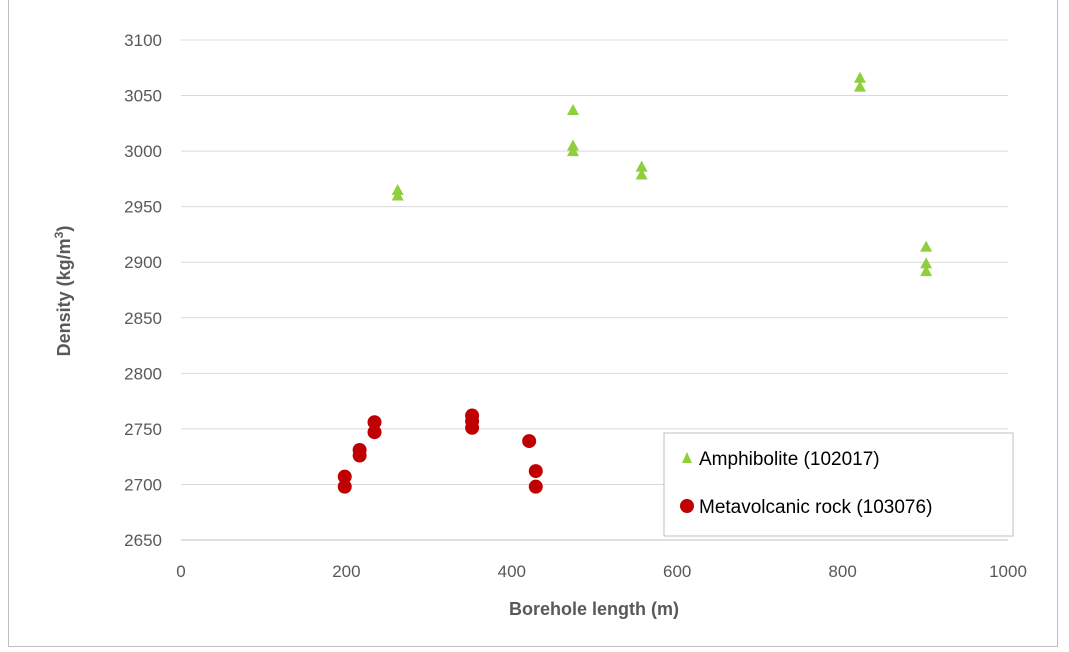 This screenshot has height=652, width=1069. What do you see at coordinates (143, 429) in the screenshot?
I see `y-tick-label: 2750` at bounding box center [143, 429].